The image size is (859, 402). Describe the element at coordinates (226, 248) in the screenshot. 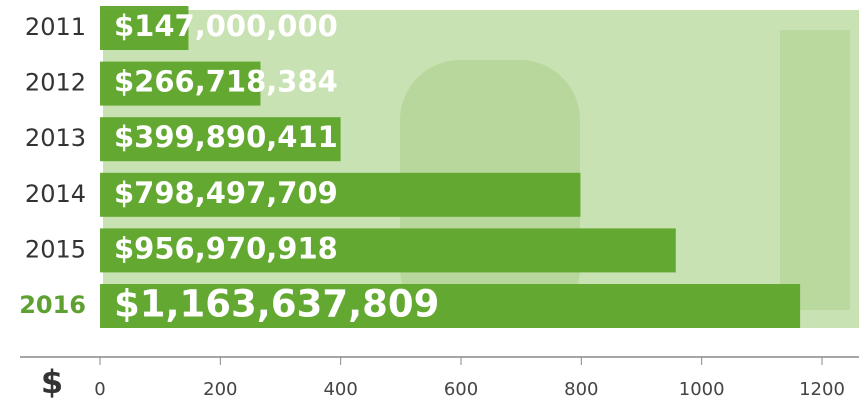

I see `value-label: $956,970,918` at that location.